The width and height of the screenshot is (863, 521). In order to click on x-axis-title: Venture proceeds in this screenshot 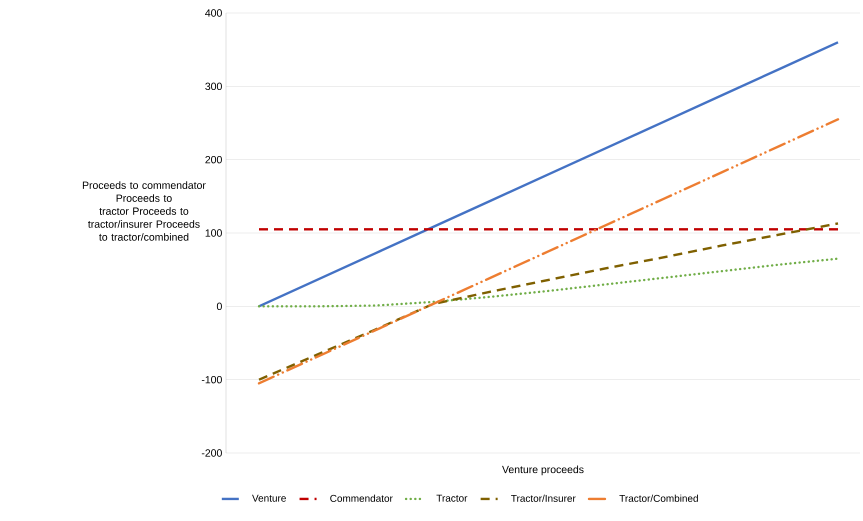, I will do `click(543, 470)`.